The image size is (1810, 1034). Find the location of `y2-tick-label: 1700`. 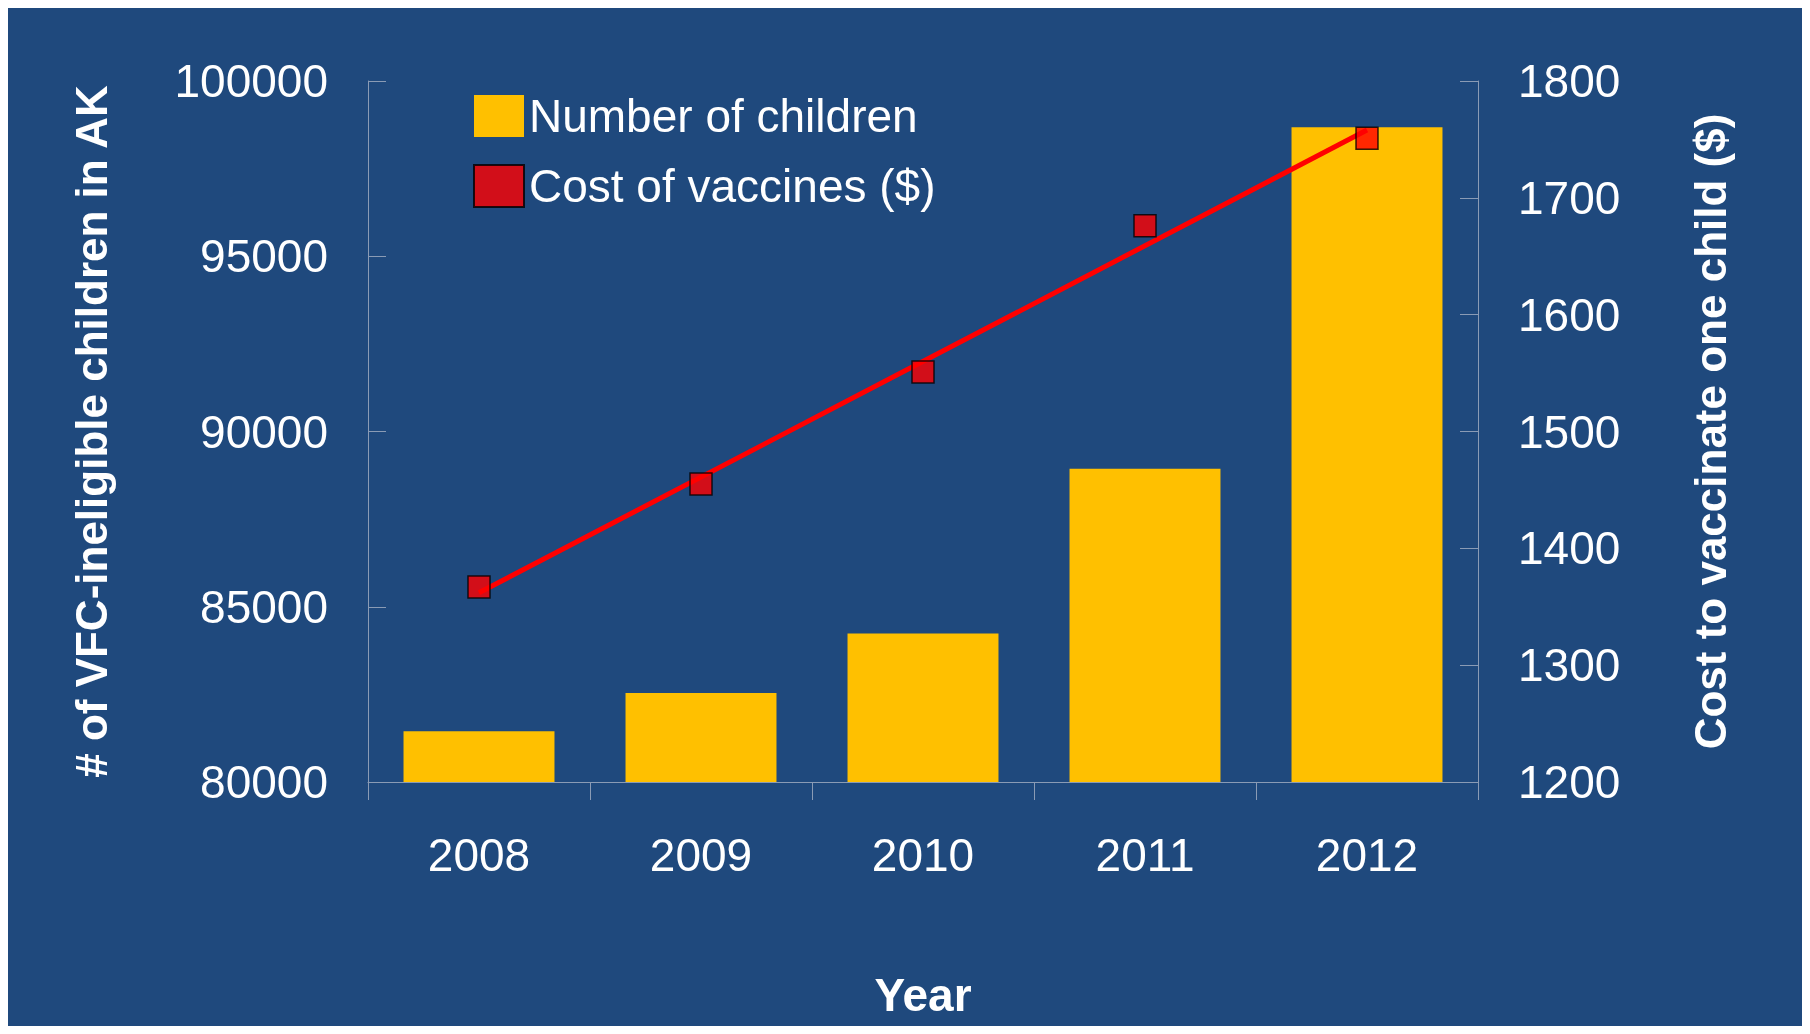

y2-tick-label: 1700 is located at coordinates (1569, 197).